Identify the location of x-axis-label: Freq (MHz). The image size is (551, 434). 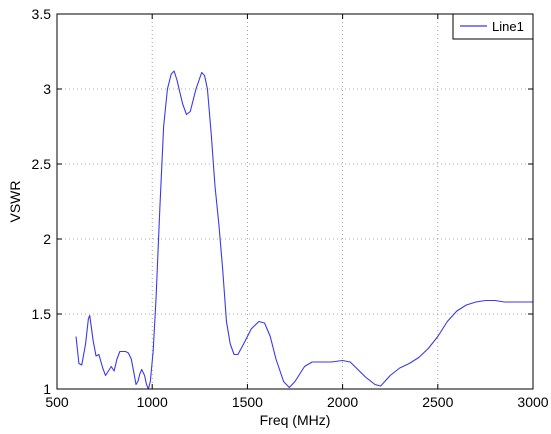
(295, 420).